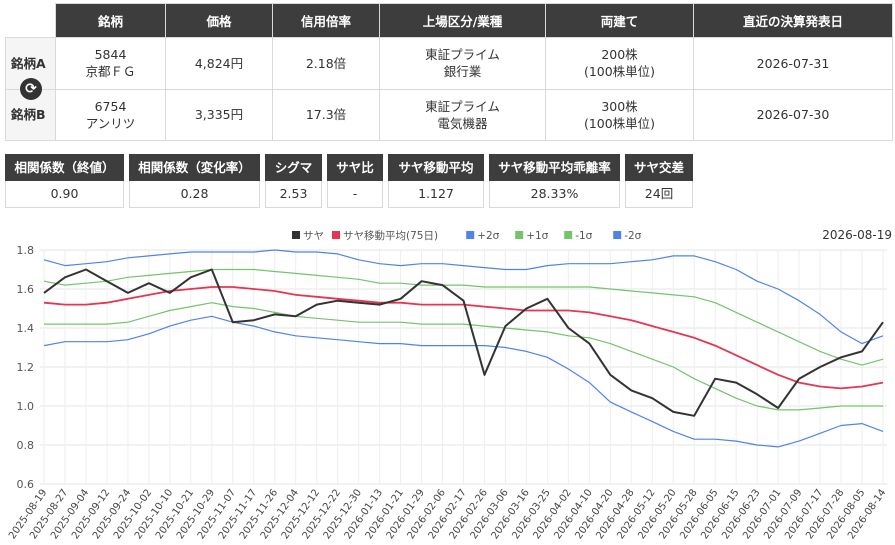  I want to click on stat-label: シグマ, so click(293, 167).